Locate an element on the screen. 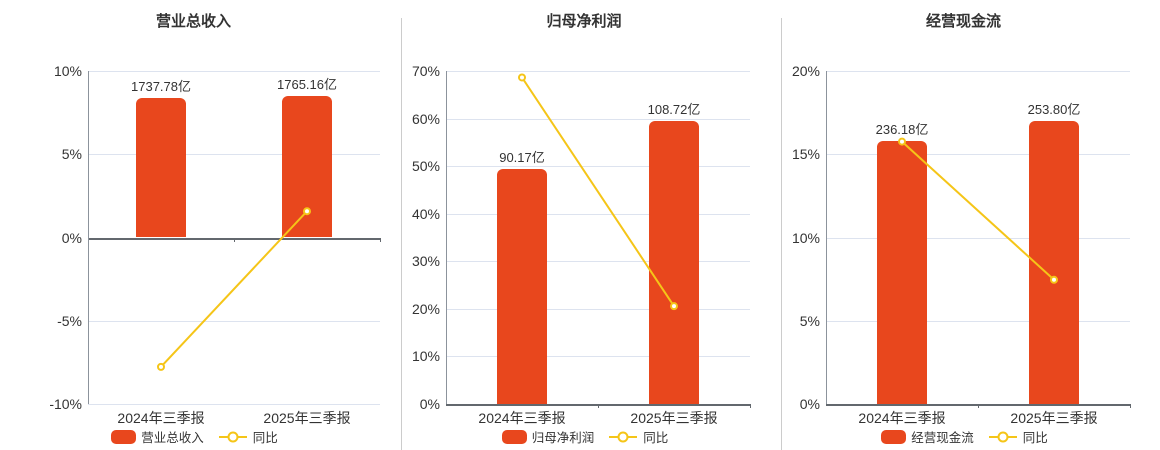 The width and height of the screenshot is (1160, 450). bar-value-label: 90.17亿 is located at coordinates (522, 158).